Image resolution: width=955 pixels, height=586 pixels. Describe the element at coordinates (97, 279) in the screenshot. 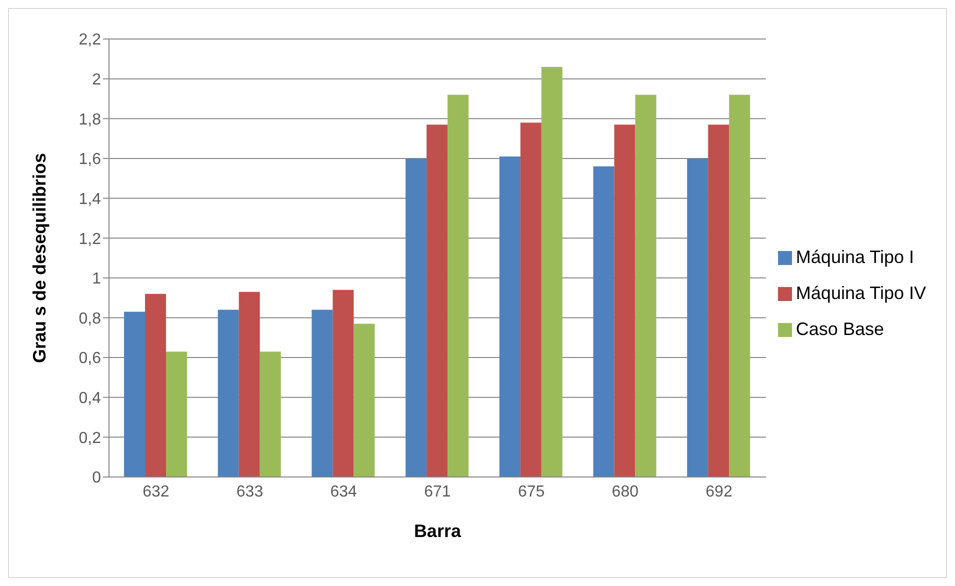

I see `y-tick-label: 1` at that location.